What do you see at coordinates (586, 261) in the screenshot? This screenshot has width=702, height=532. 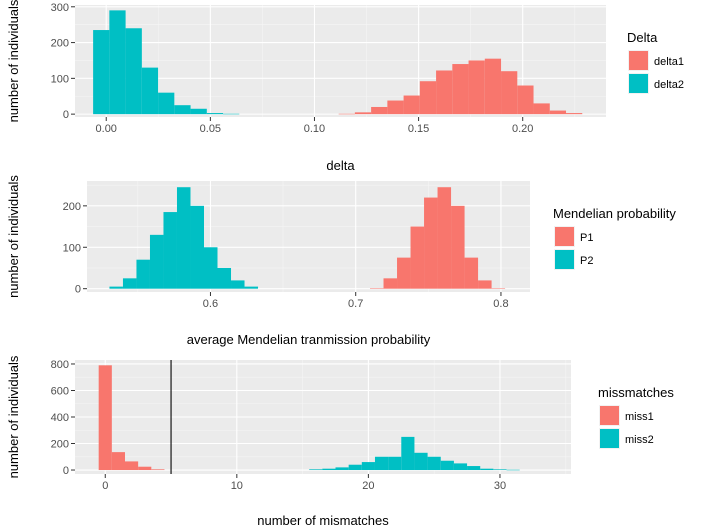 I see `legend-label-P2: P2` at bounding box center [586, 261].